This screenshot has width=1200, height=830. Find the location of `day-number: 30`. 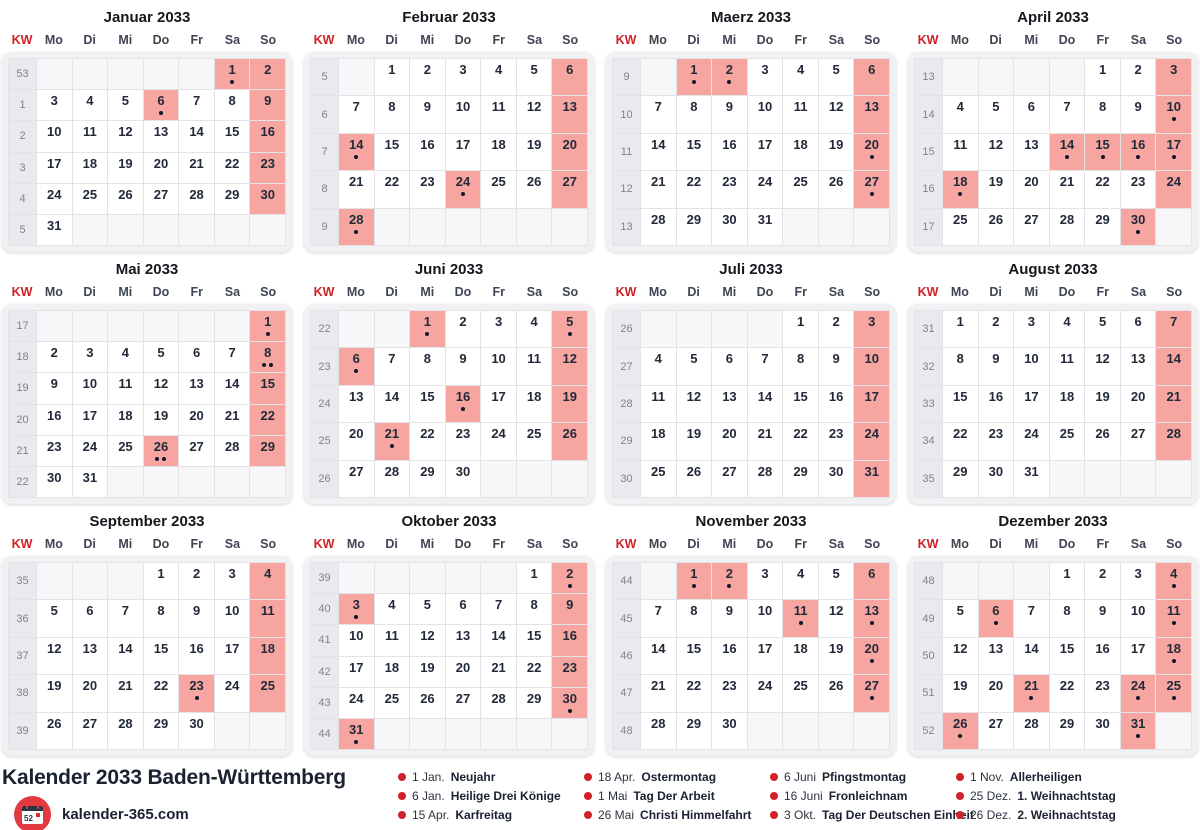

day-number: 30 is located at coordinates (729, 219).